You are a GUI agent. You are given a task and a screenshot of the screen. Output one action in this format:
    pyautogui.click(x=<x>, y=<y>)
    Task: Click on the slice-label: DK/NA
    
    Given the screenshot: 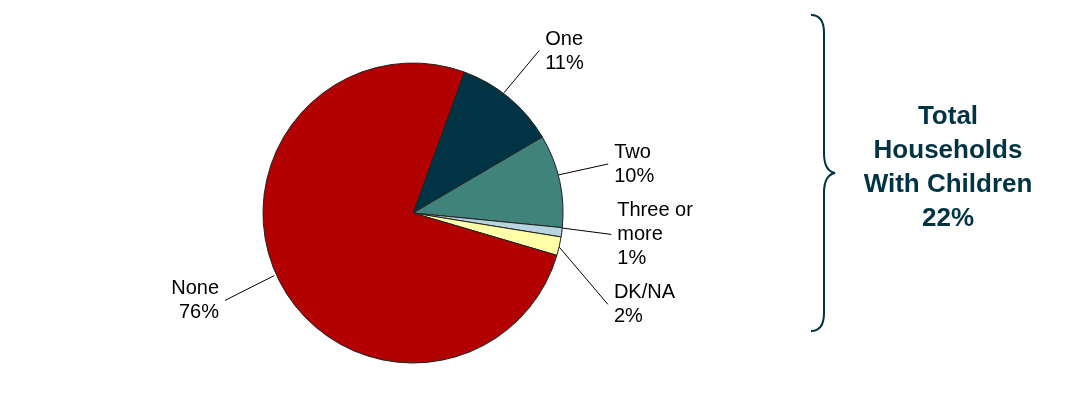 What is the action you would take?
    pyautogui.click(x=644, y=291)
    